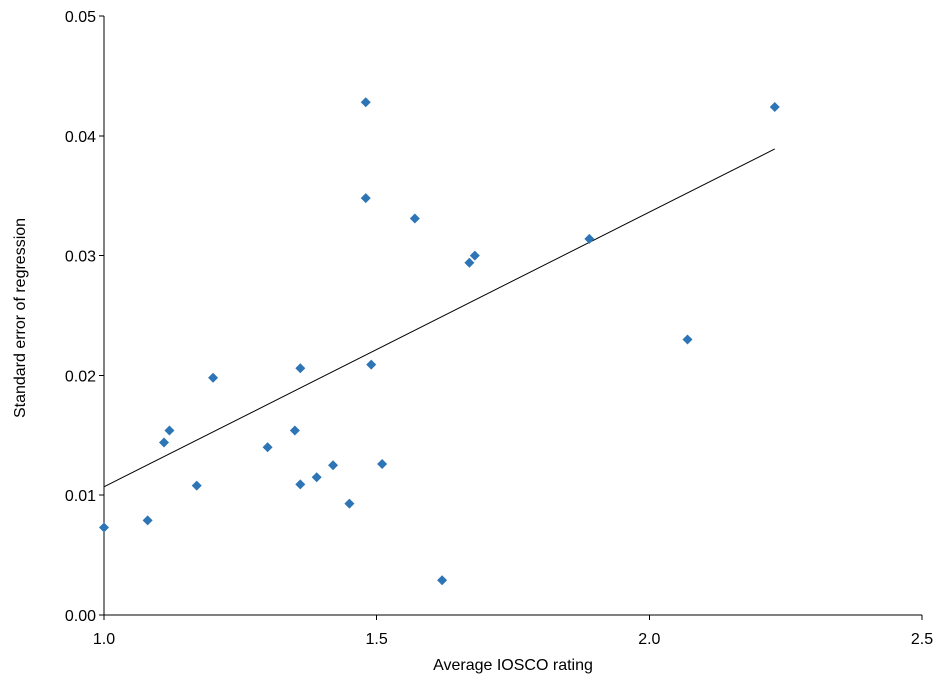 The image size is (943, 681). Describe the element at coordinates (20, 318) in the screenshot. I see `y-axis-title: Standard error of regression` at that location.